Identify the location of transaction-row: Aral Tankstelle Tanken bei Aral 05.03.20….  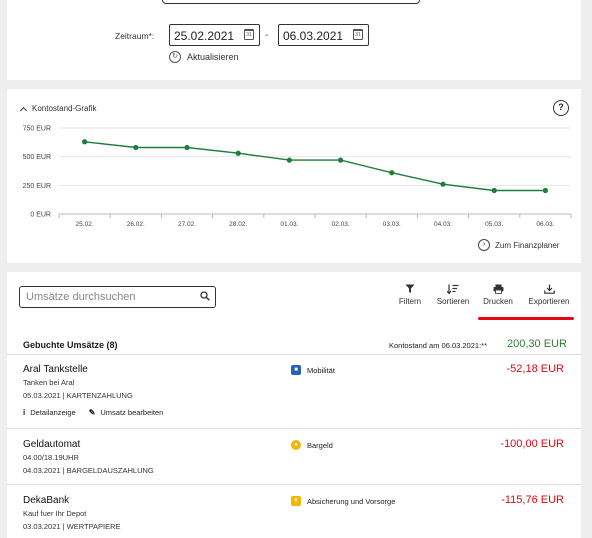
(294, 392).